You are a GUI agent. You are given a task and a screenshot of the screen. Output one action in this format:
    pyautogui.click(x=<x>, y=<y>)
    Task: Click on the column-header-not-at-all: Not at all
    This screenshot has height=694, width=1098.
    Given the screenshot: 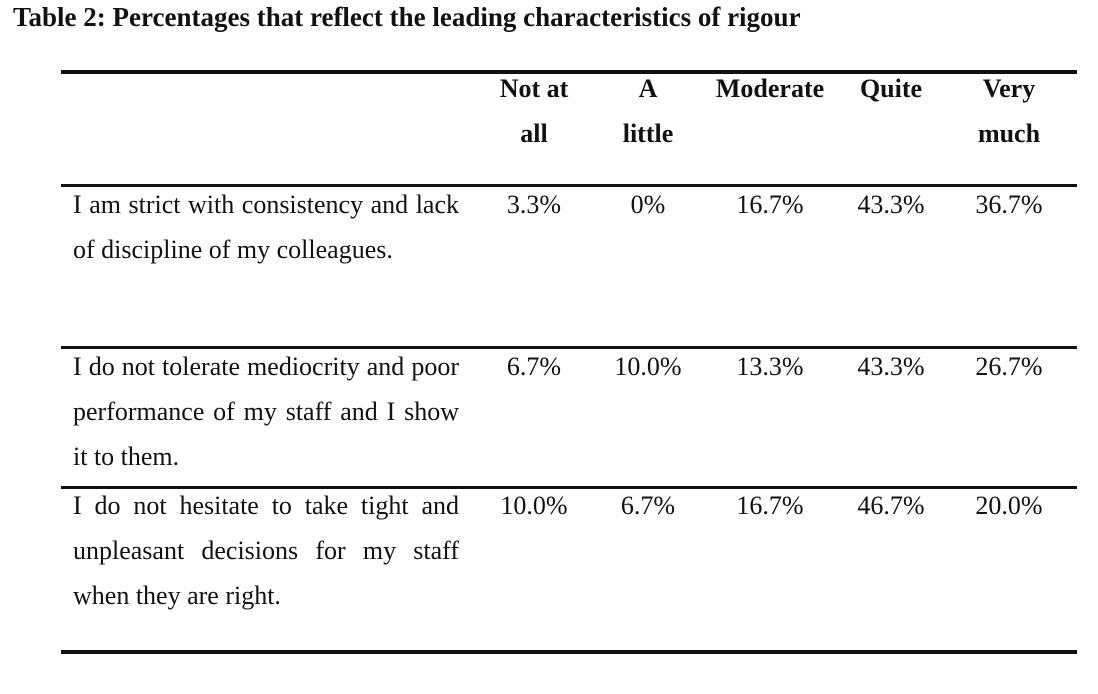 What is the action you would take?
    pyautogui.click(x=534, y=111)
    